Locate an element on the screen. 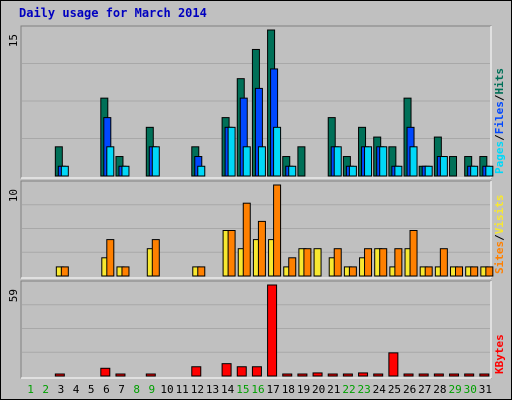  x-tick-label: 13 is located at coordinates (212, 389).